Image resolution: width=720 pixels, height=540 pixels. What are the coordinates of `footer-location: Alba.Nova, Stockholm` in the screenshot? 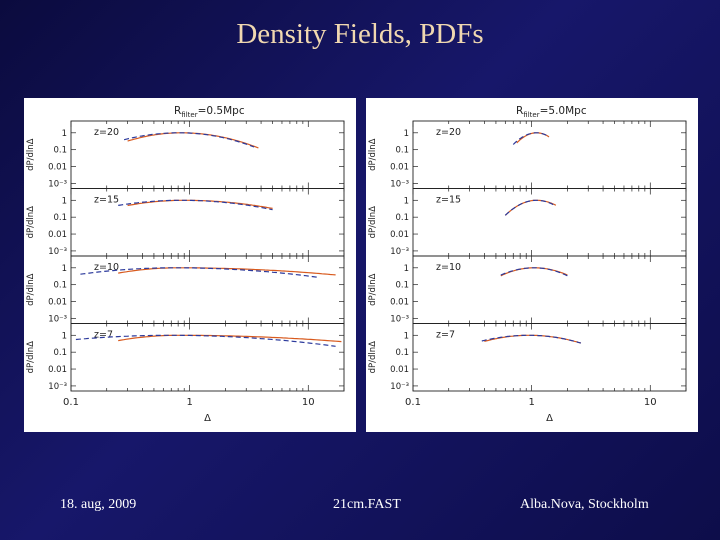 It's located at (584, 504).